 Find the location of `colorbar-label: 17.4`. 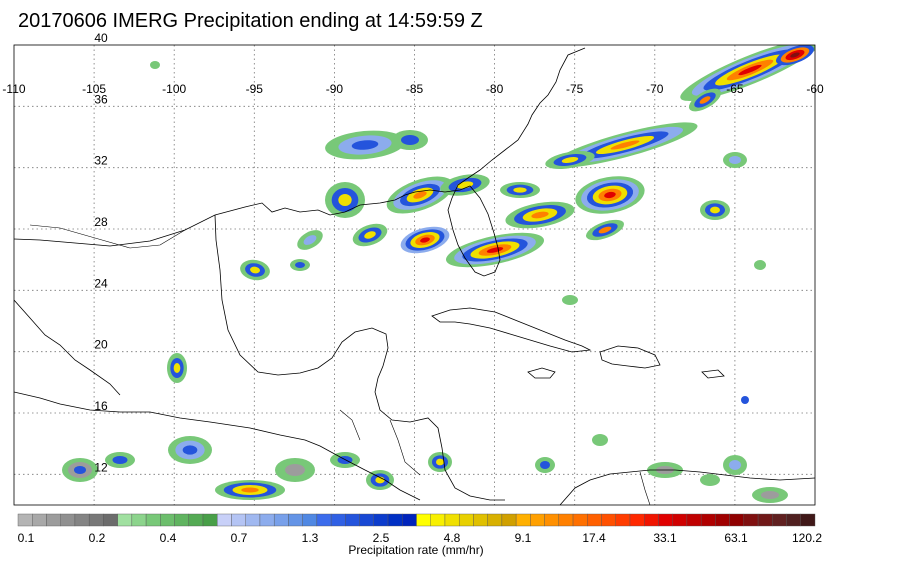

colorbar-label: 17.4 is located at coordinates (594, 538).